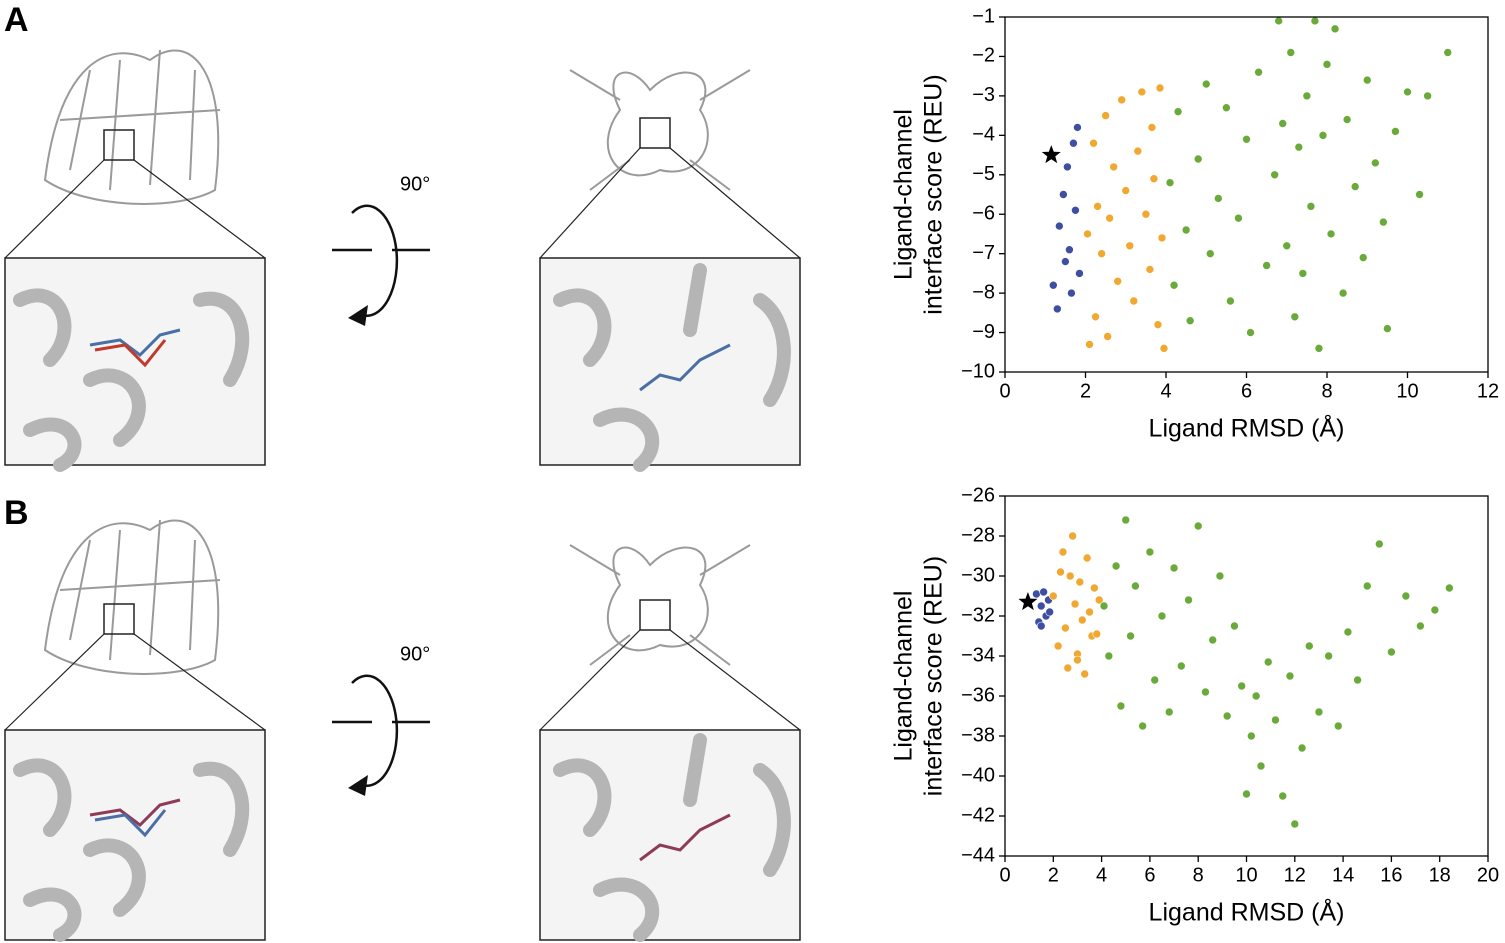 Image resolution: width=1505 pixels, height=943 pixels. What do you see at coordinates (904, 194) in the screenshot?
I see `y-axis-label: Ligand-channel` at bounding box center [904, 194].